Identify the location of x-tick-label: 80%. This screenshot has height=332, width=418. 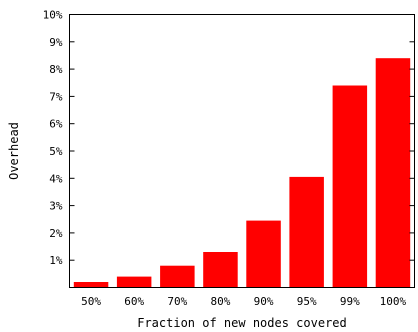
(220, 301).